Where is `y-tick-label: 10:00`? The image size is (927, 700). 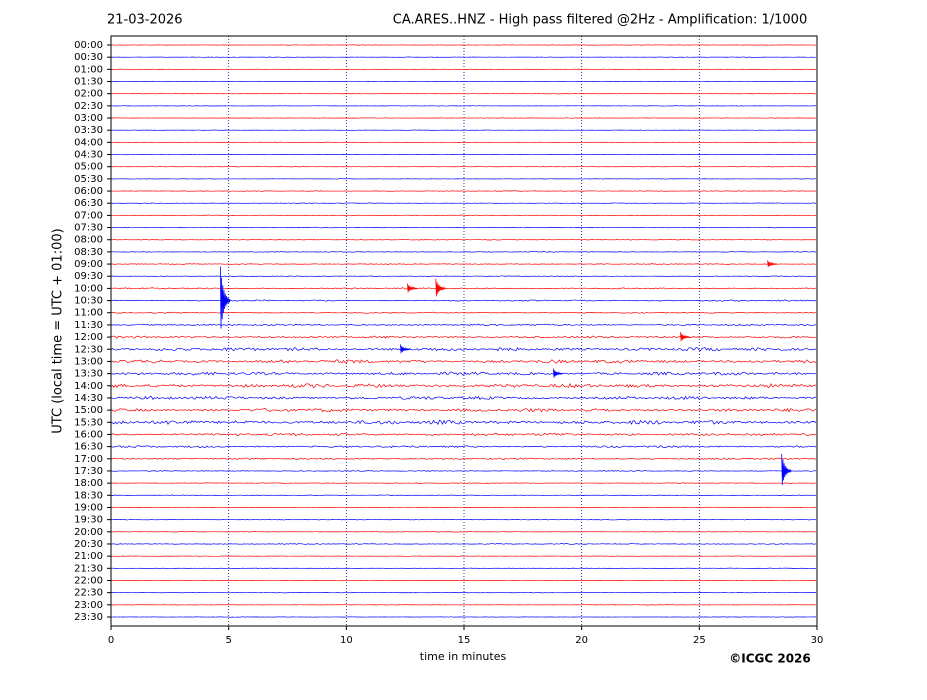 y-tick-label: 10:00 is located at coordinates (88, 288).